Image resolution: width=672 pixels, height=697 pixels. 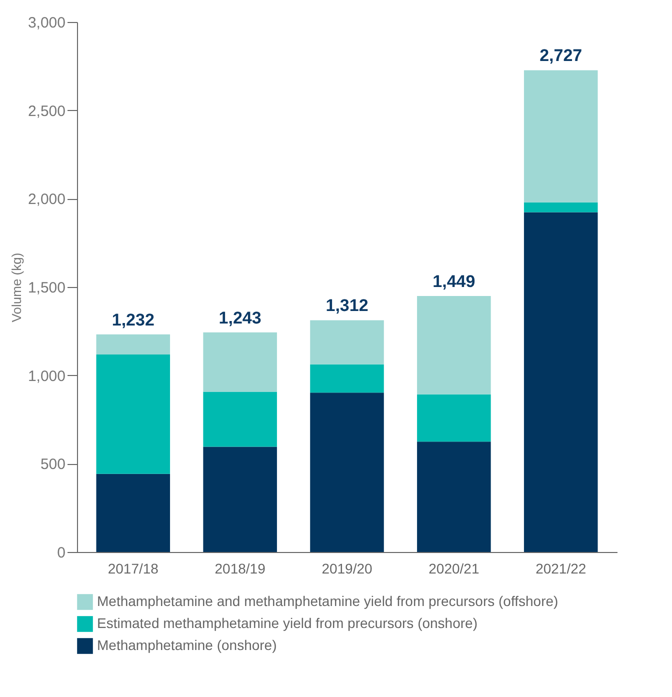 What do you see at coordinates (454, 568) in the screenshot?
I see `x-tick-label: 2020/21` at bounding box center [454, 568].